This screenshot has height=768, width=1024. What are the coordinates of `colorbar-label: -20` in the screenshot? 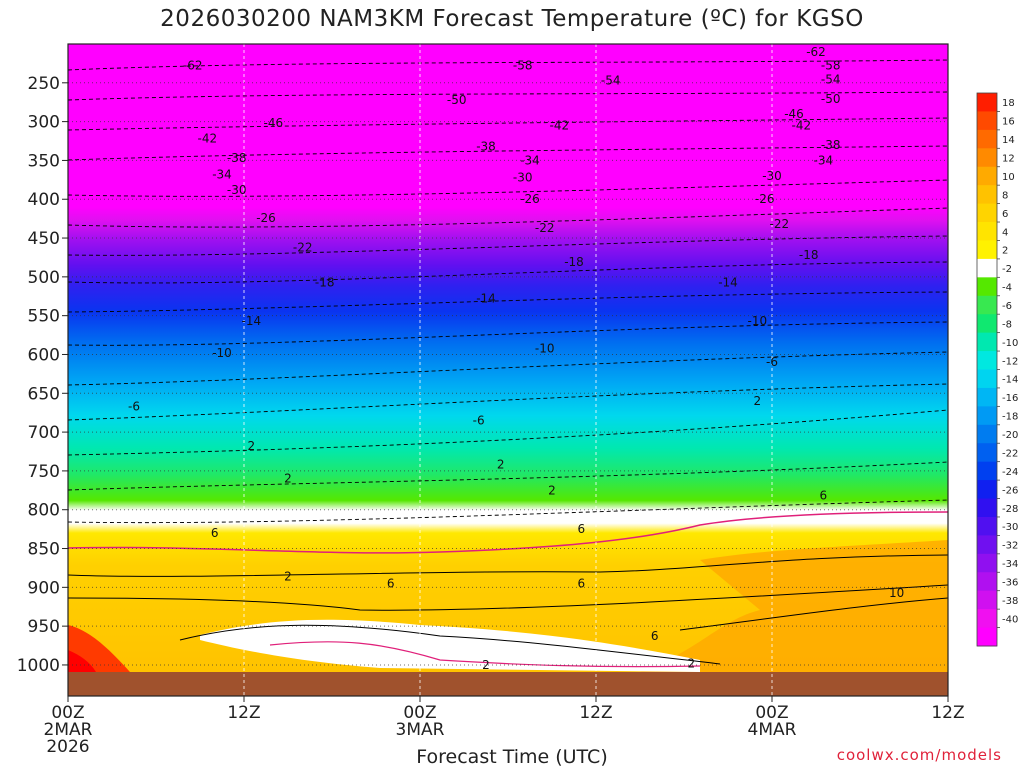 It's located at (1010, 435).